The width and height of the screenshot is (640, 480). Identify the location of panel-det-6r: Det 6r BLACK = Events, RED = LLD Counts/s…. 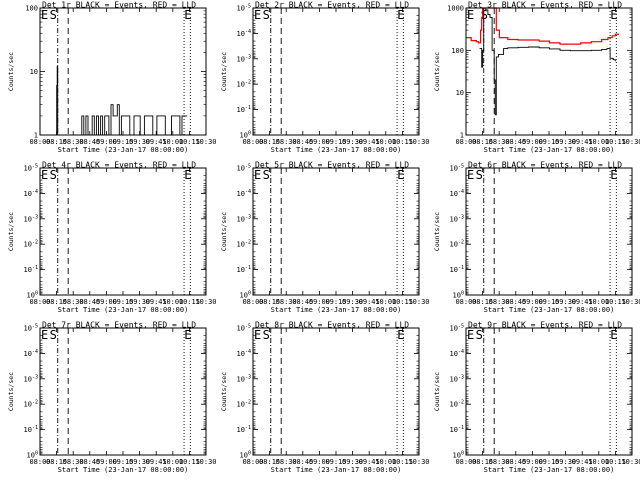
(536, 238).